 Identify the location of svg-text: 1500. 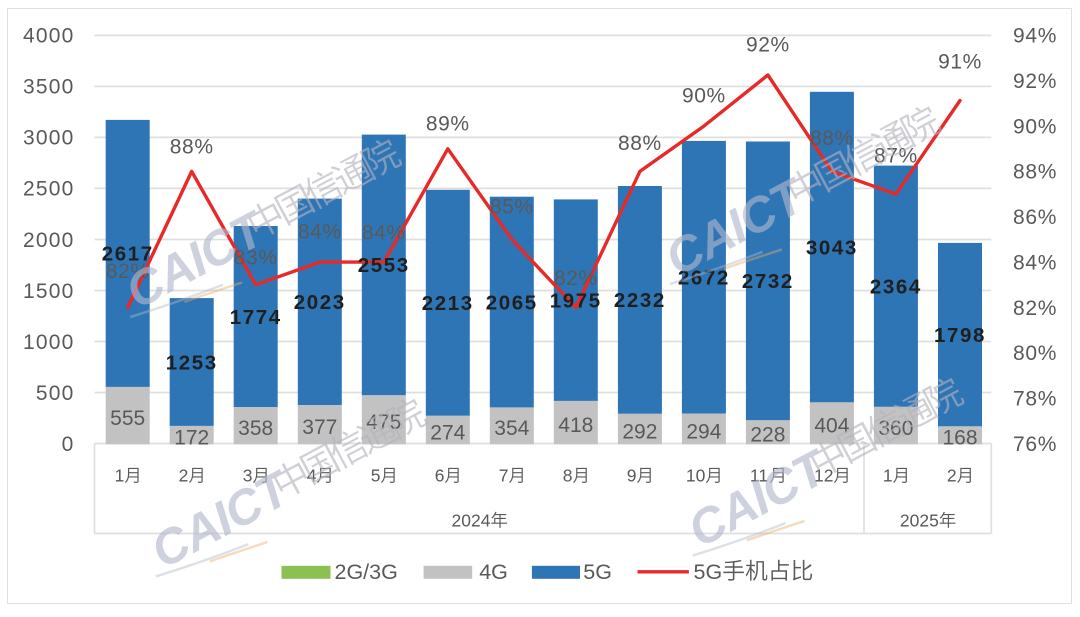
(49, 291).